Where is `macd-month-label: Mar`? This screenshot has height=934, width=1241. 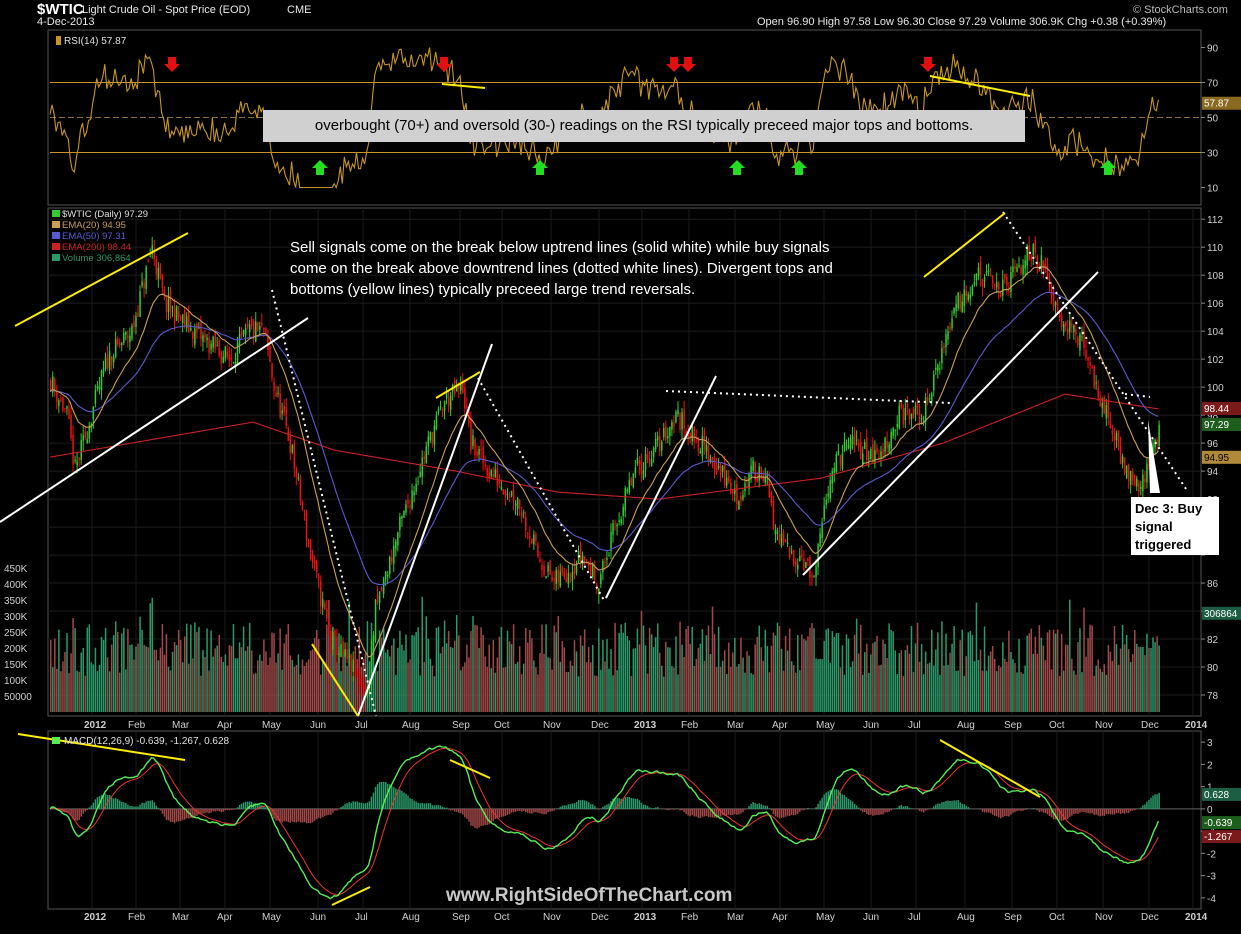 macd-month-label: Mar is located at coordinates (181, 917).